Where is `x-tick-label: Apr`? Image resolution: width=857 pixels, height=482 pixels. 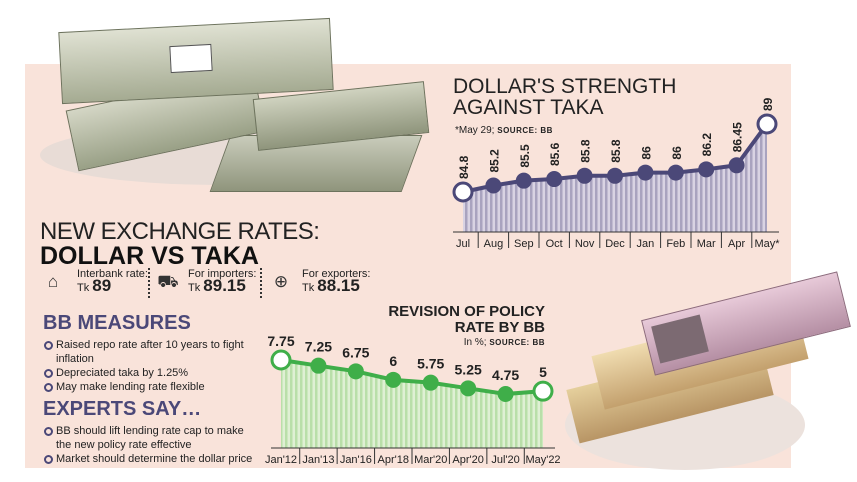 x-tick-label: Apr is located at coordinates (736, 244).